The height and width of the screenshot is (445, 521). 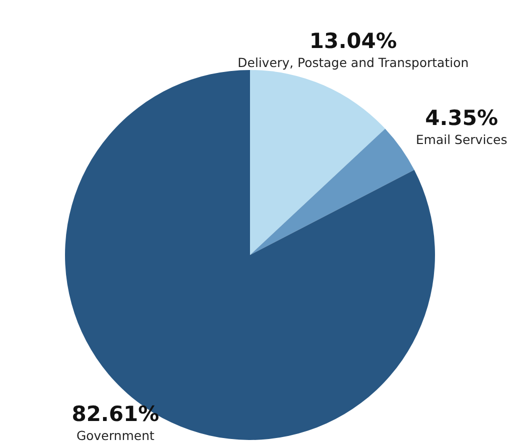 I want to click on slice-label: Government, so click(x=115, y=435).